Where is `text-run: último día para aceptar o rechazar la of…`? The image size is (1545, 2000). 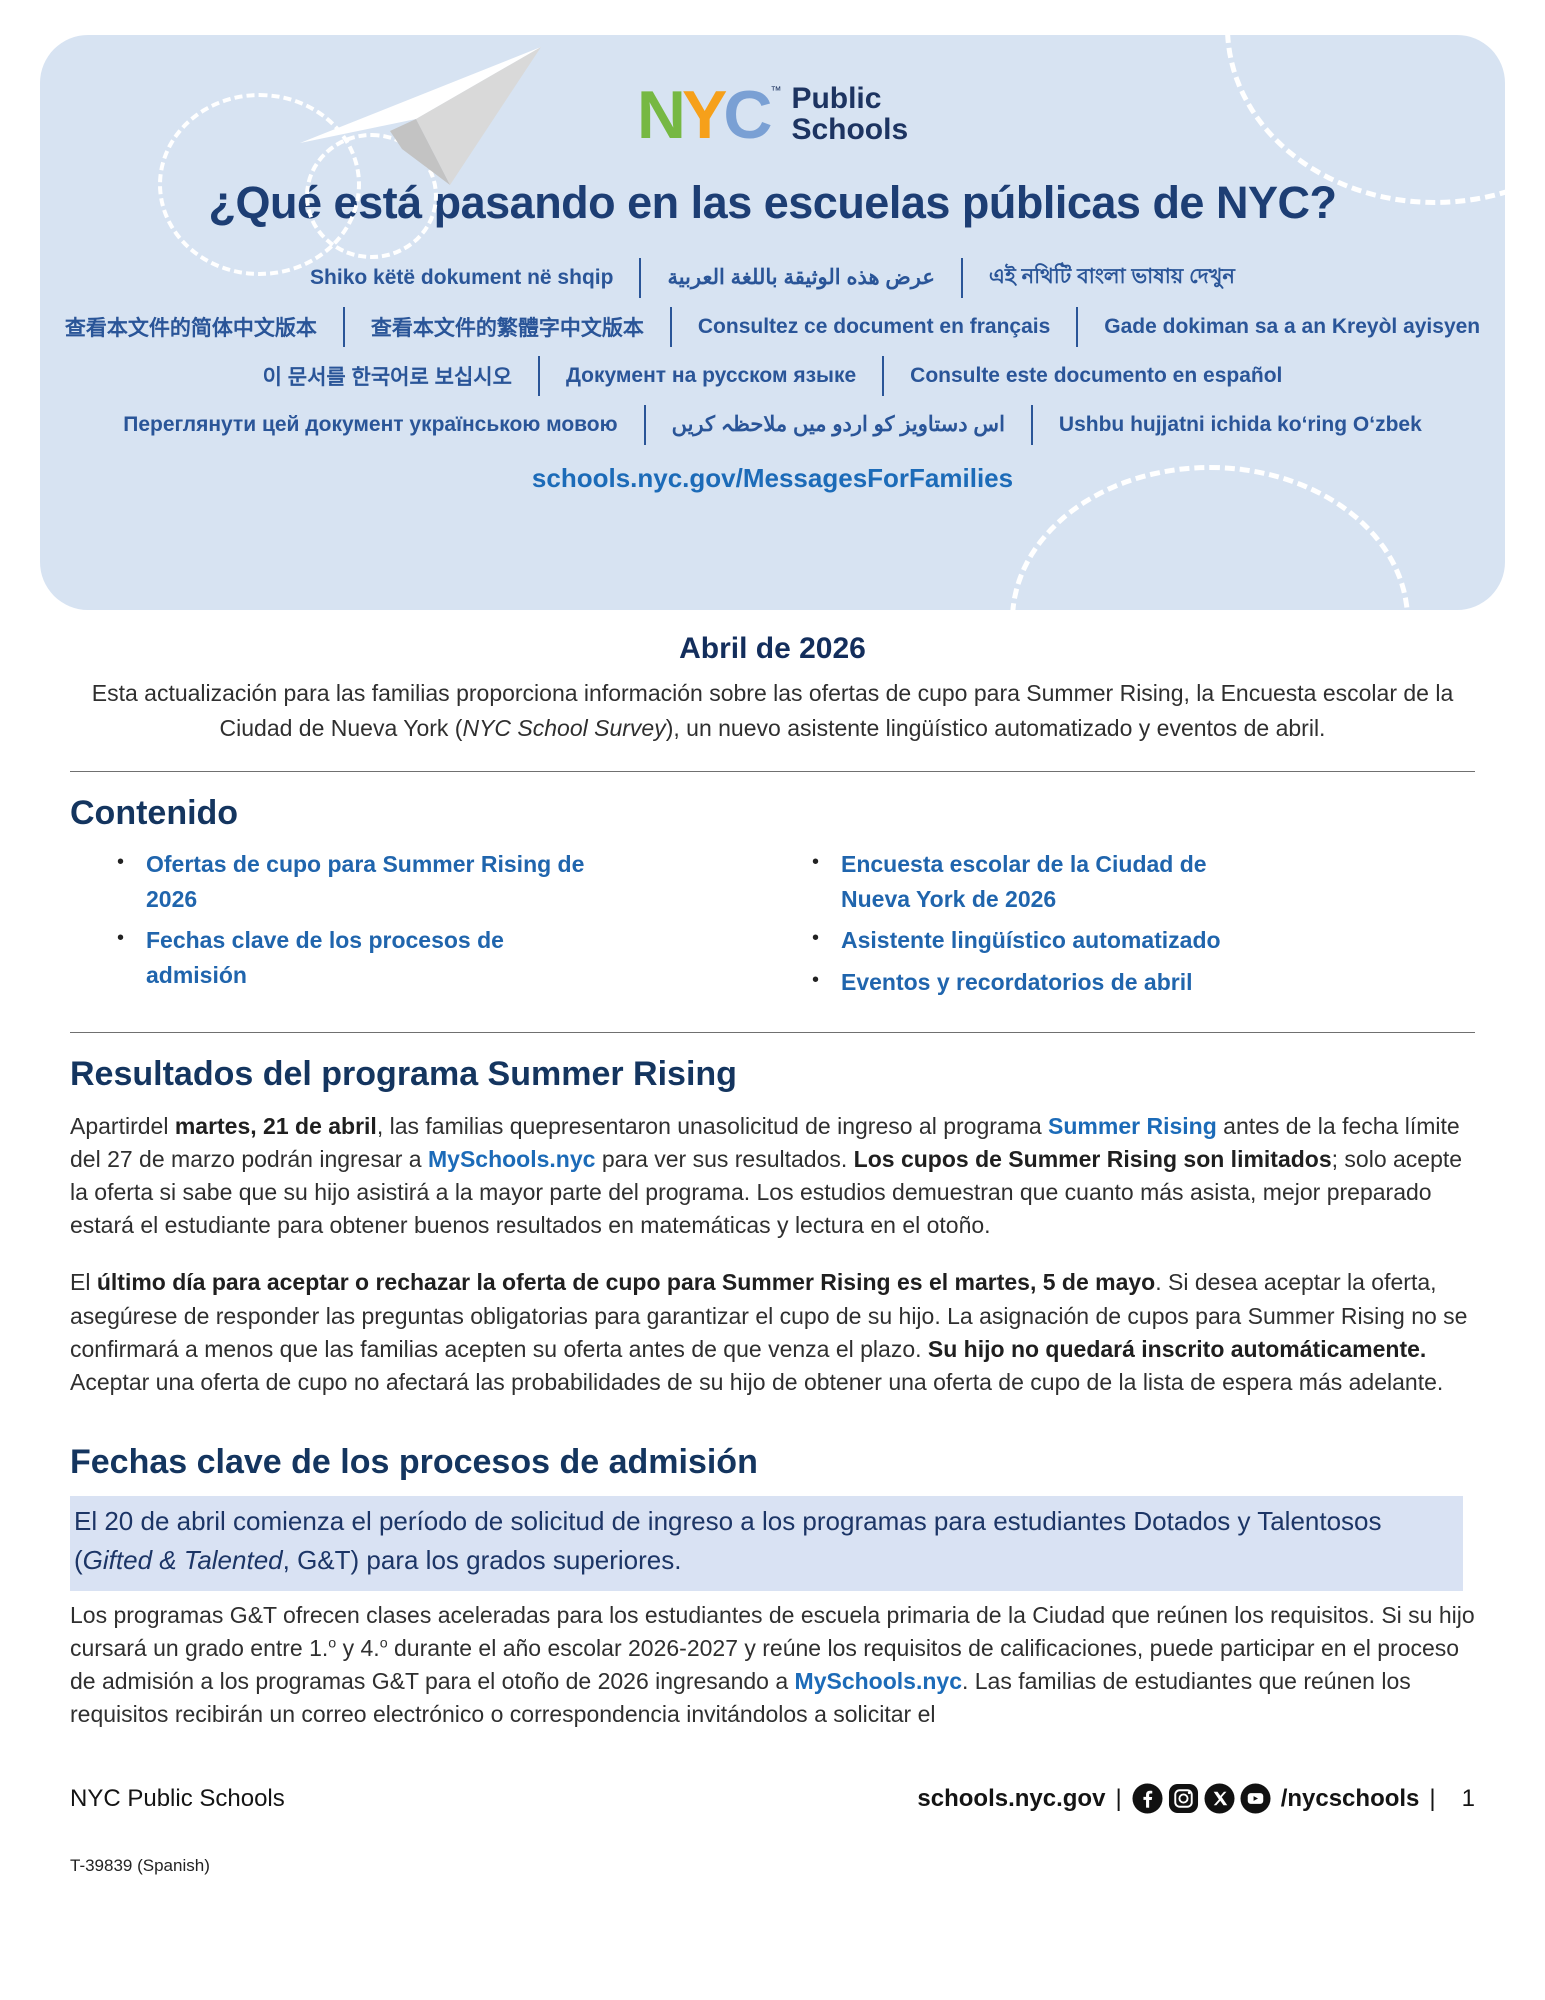
text-run: último día para aceptar o rechazar la of… is located at coordinates (626, 1282).